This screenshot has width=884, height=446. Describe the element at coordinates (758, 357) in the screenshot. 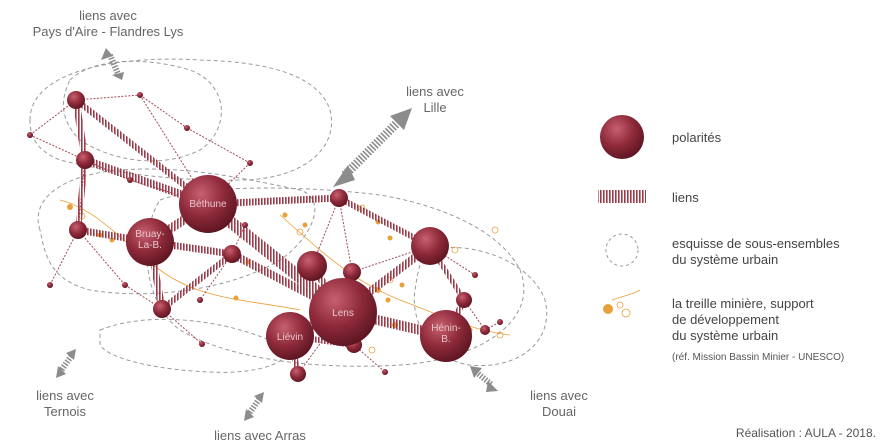

I see `legend-treille-ref: (réf. Mission Bassin Minier - UNESCO)` at that location.